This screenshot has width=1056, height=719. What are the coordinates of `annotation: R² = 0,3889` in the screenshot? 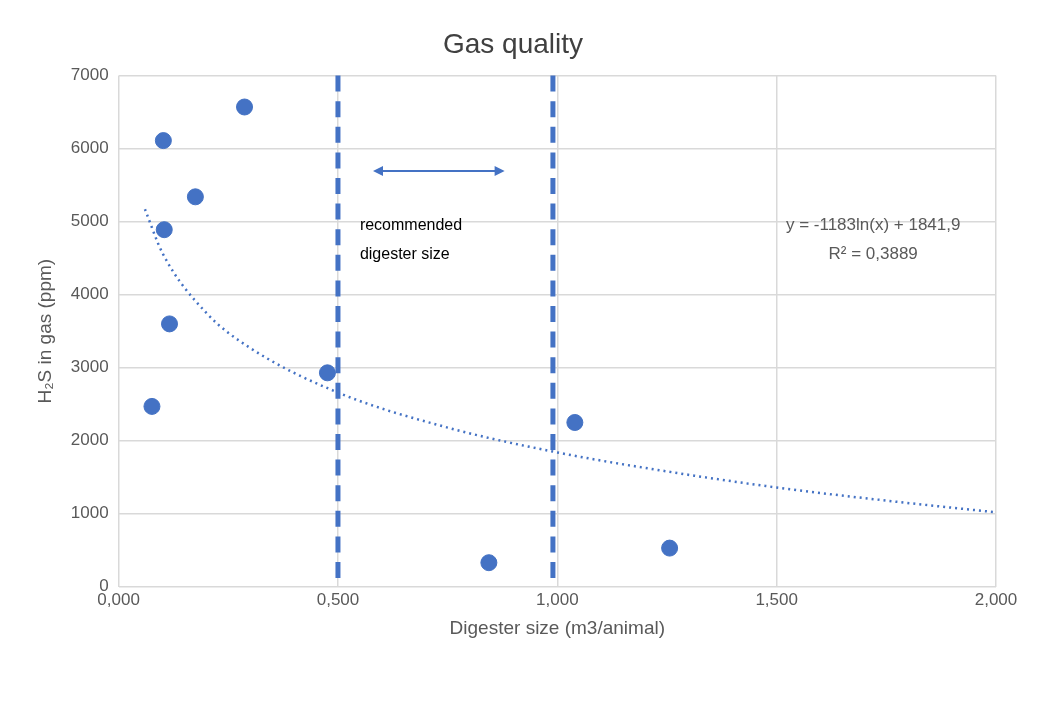 It's located at (873, 254).